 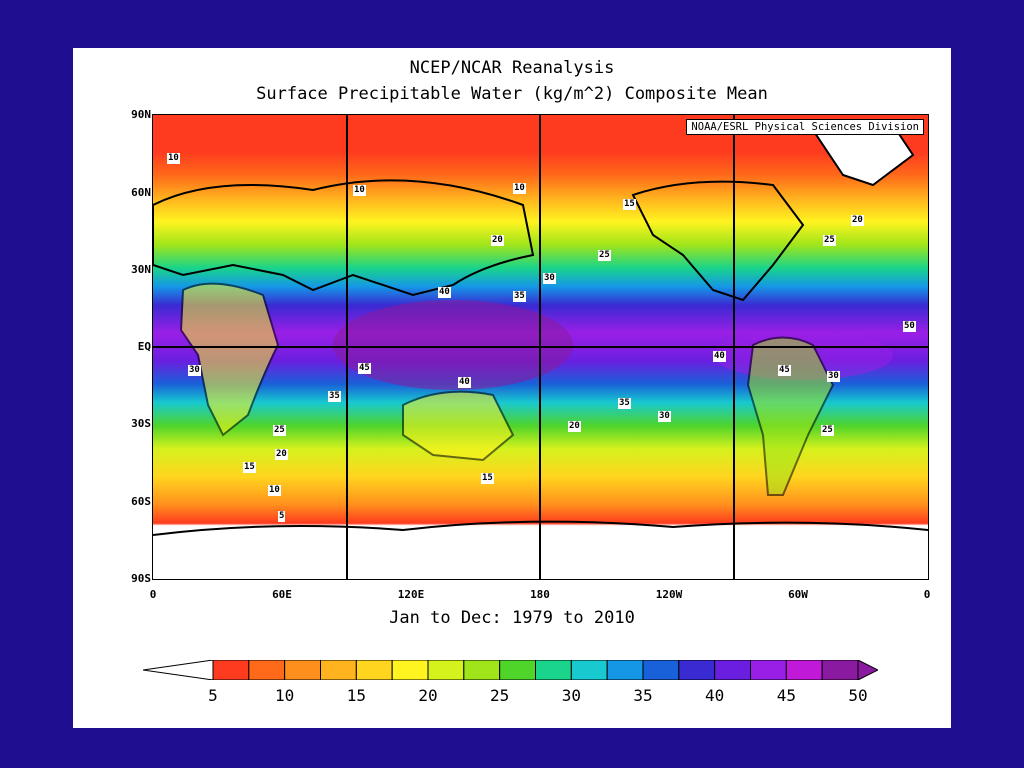 I want to click on lon-label-0: 0, so click(x=153, y=594).